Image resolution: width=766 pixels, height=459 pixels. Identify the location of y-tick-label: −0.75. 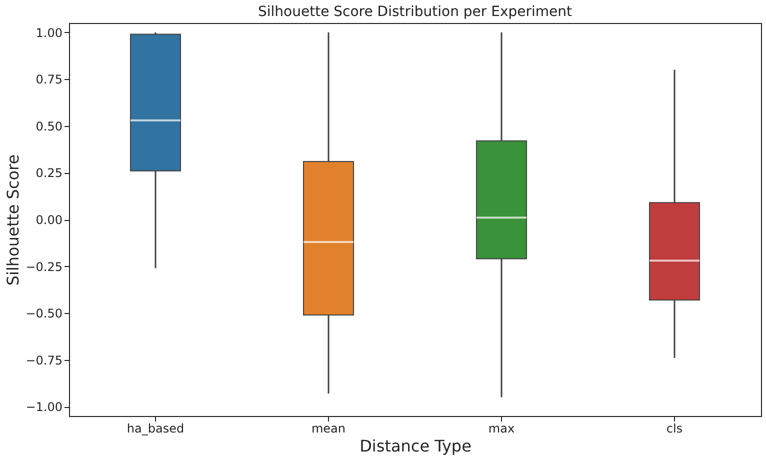
(44, 360).